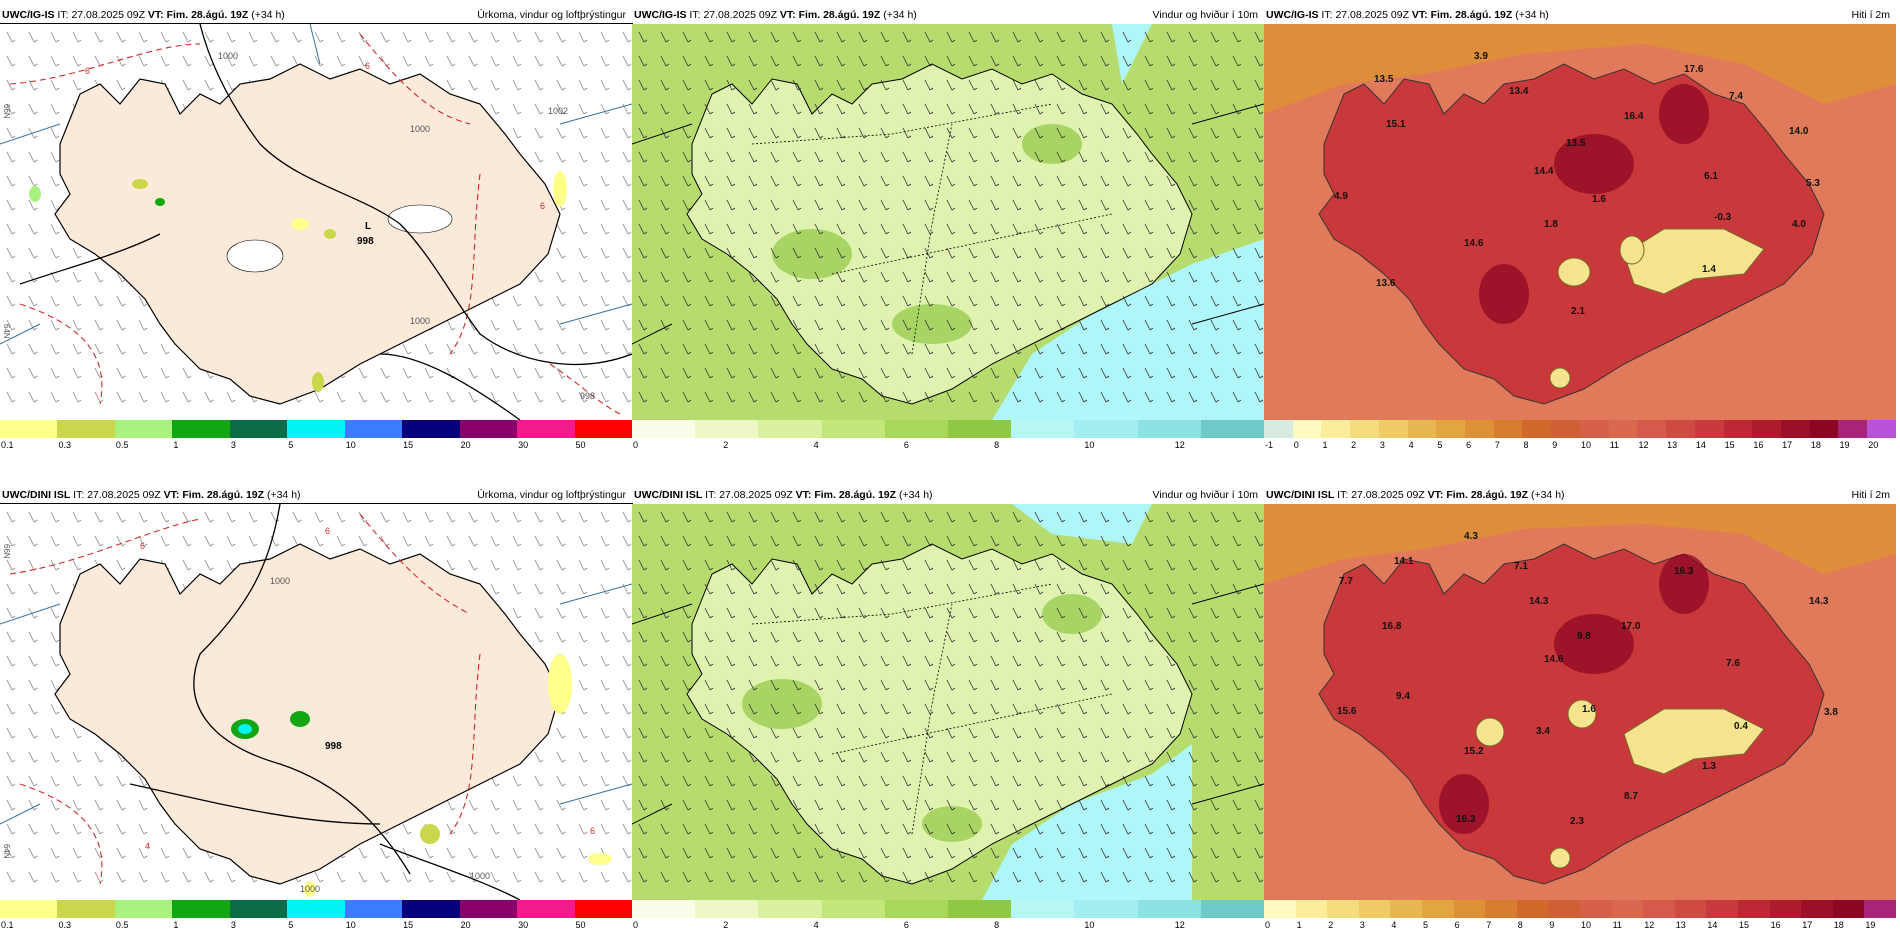  What do you see at coordinates (333, 746) in the screenshot?
I see `pressure-value: 998` at bounding box center [333, 746].